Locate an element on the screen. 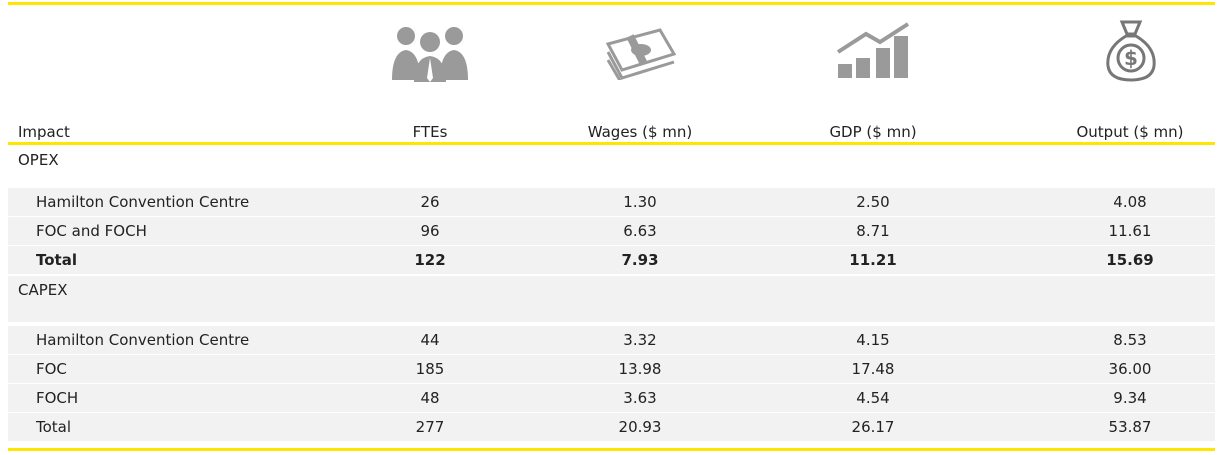 The image size is (1229, 455). value-cell: 4.54 is located at coordinates (873, 398).